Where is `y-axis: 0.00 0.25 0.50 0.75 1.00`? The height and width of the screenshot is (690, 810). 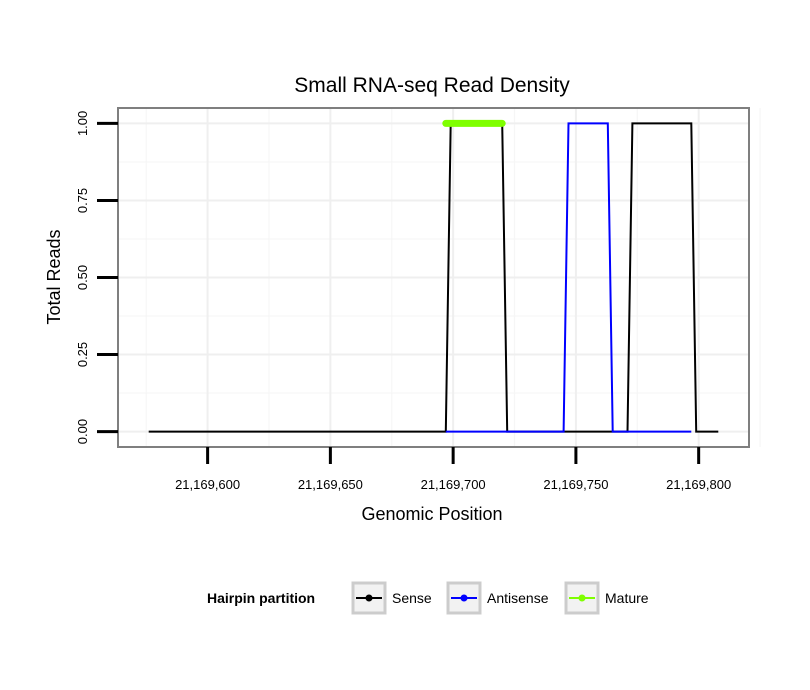 y-axis: 0.00 0.25 0.50 0.75 1.00 is located at coordinates (96, 277).